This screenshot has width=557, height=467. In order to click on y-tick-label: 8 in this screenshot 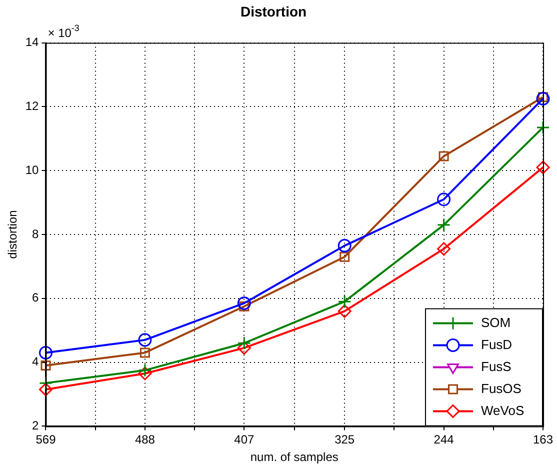, I will do `click(36, 233)`.